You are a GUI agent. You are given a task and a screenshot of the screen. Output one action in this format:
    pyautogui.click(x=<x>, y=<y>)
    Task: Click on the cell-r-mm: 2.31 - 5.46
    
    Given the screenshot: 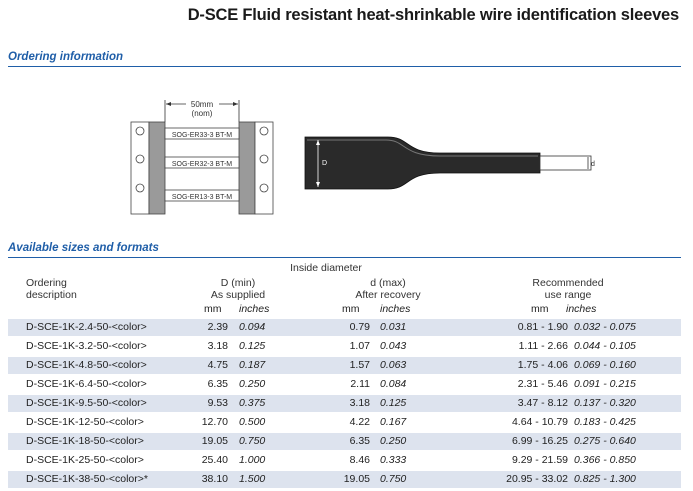 What is the action you would take?
    pyautogui.click(x=542, y=384)
    